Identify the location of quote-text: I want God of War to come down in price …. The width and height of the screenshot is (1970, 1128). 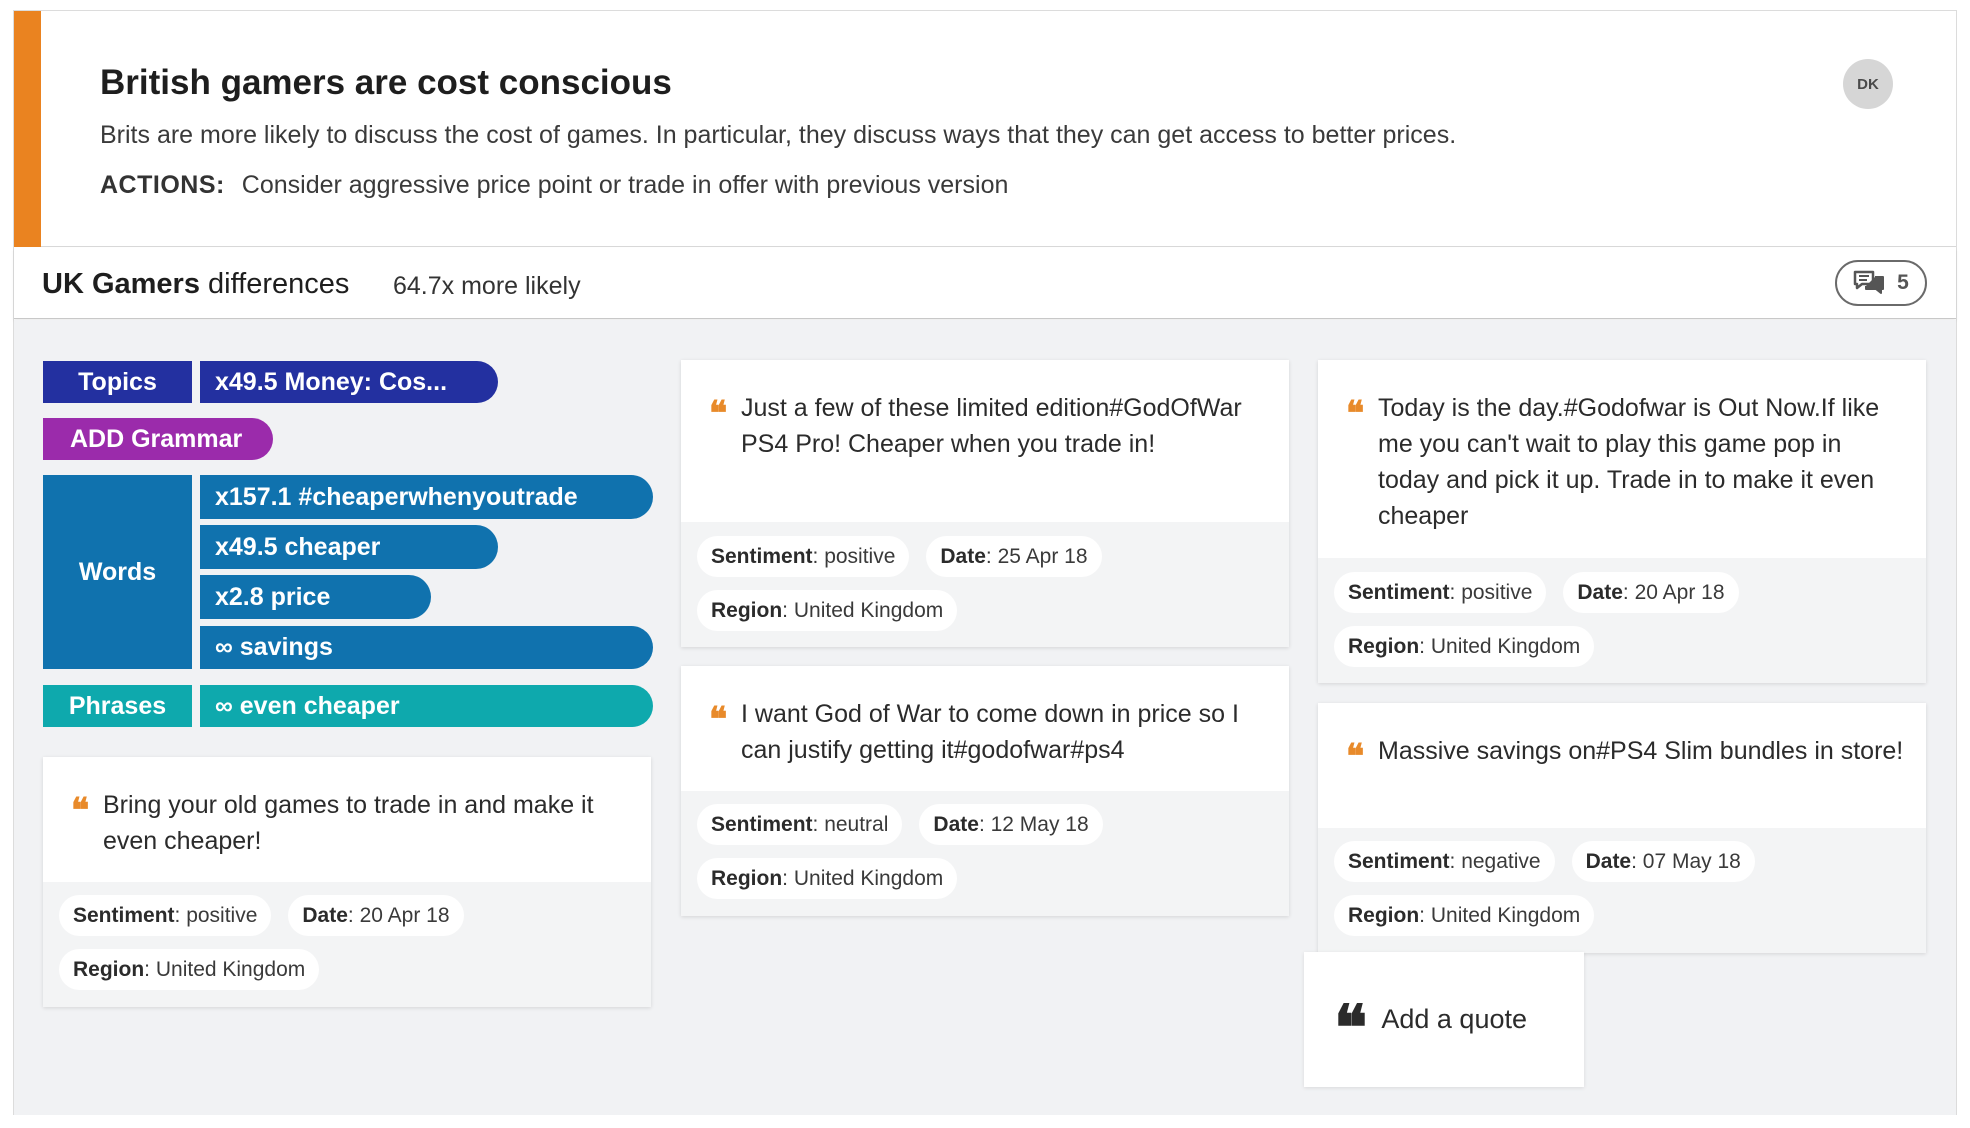
(990, 732).